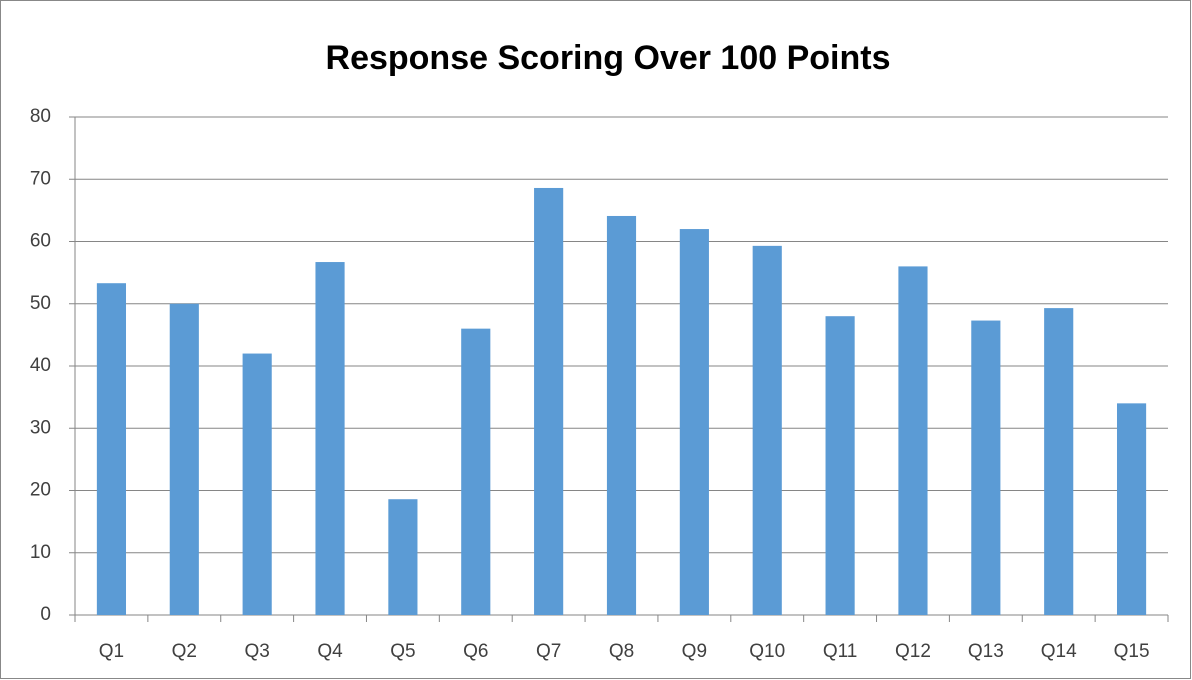 This screenshot has width=1192, height=680. What do you see at coordinates (475, 651) in the screenshot?
I see `x-tick-label: Q6` at bounding box center [475, 651].